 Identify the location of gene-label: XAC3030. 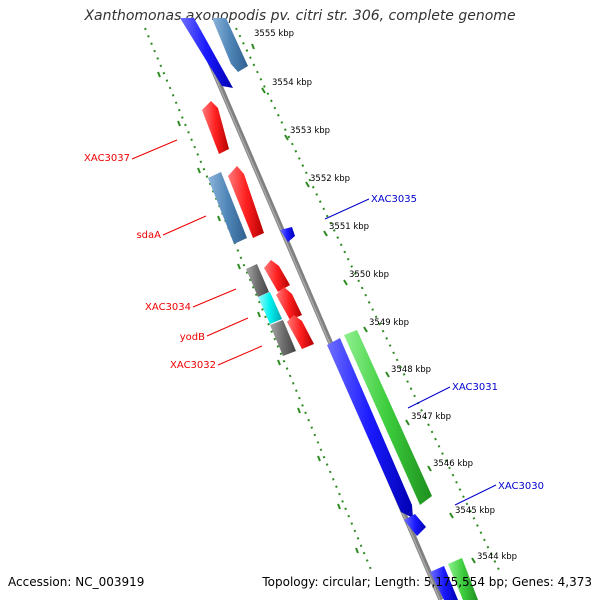
(521, 486).